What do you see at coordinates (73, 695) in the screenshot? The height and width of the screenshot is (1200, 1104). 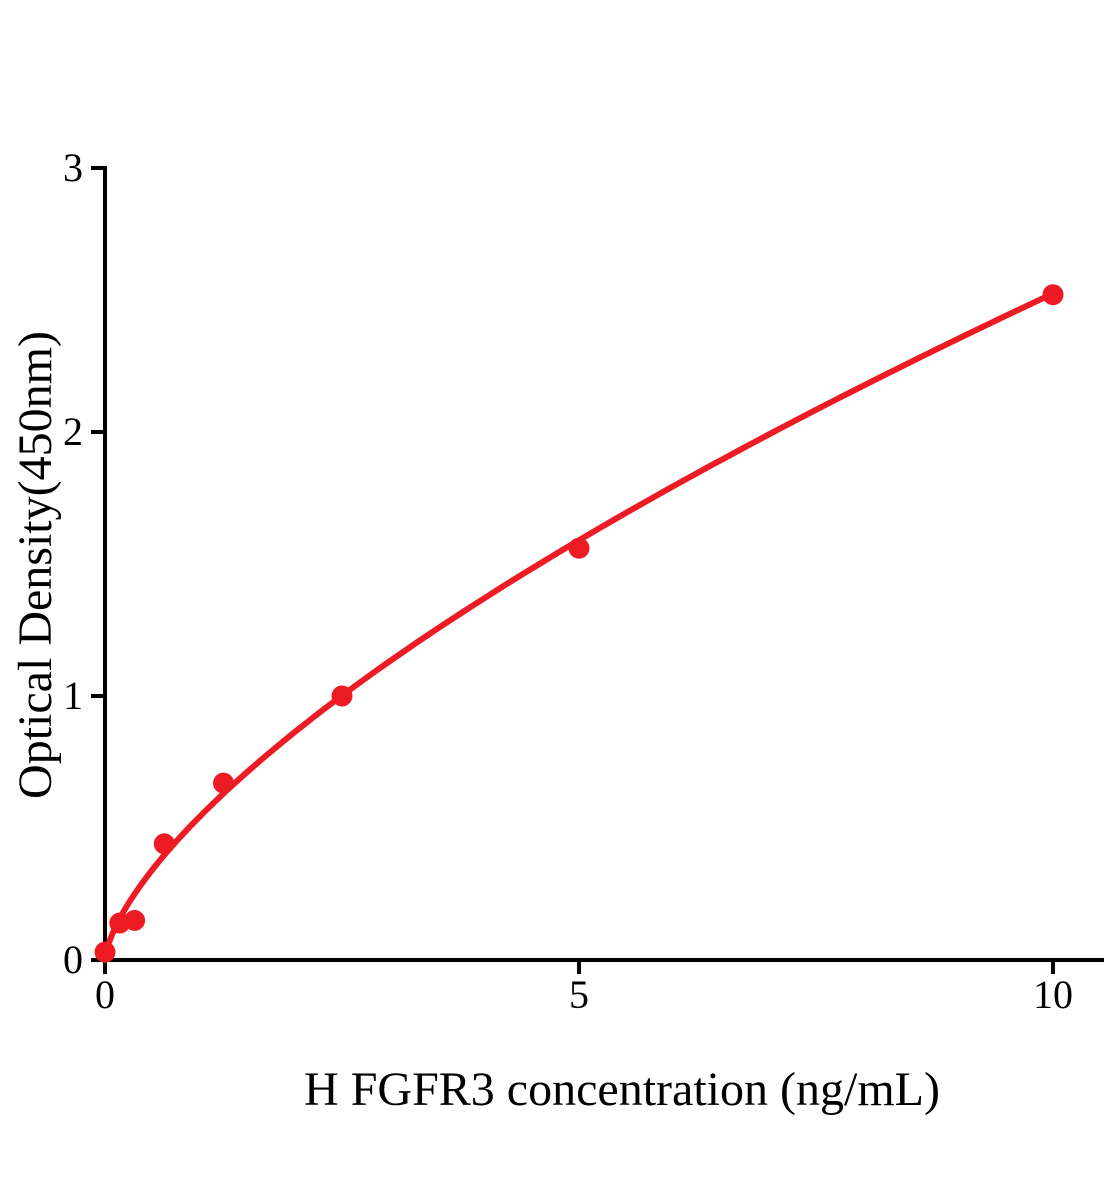 I see `y-tick-label: 1` at bounding box center [73, 695].